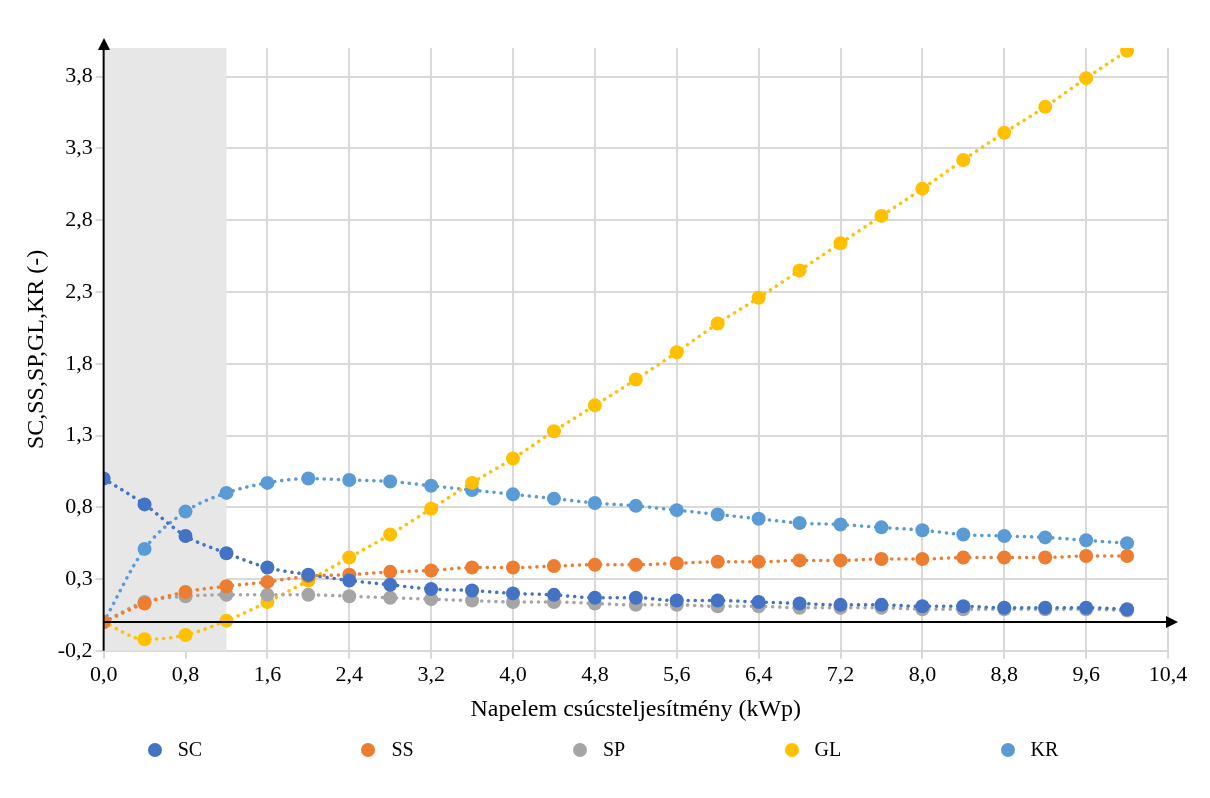  I want to click on legend-label: GL, so click(828, 749).